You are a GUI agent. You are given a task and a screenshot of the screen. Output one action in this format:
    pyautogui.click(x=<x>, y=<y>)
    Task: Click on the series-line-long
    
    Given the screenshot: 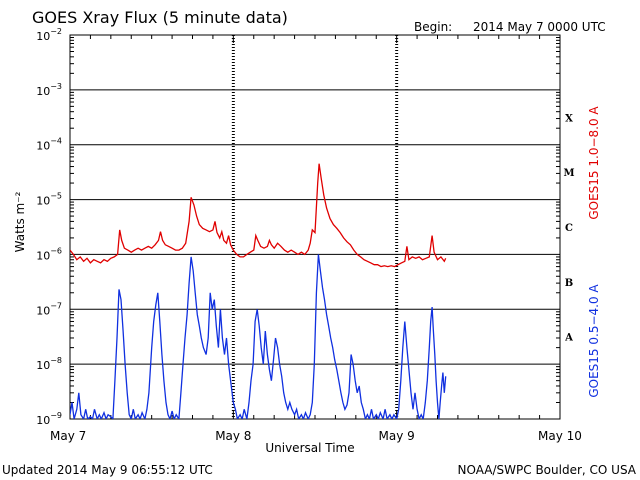 What is the action you would take?
    pyautogui.click(x=258, y=215)
    